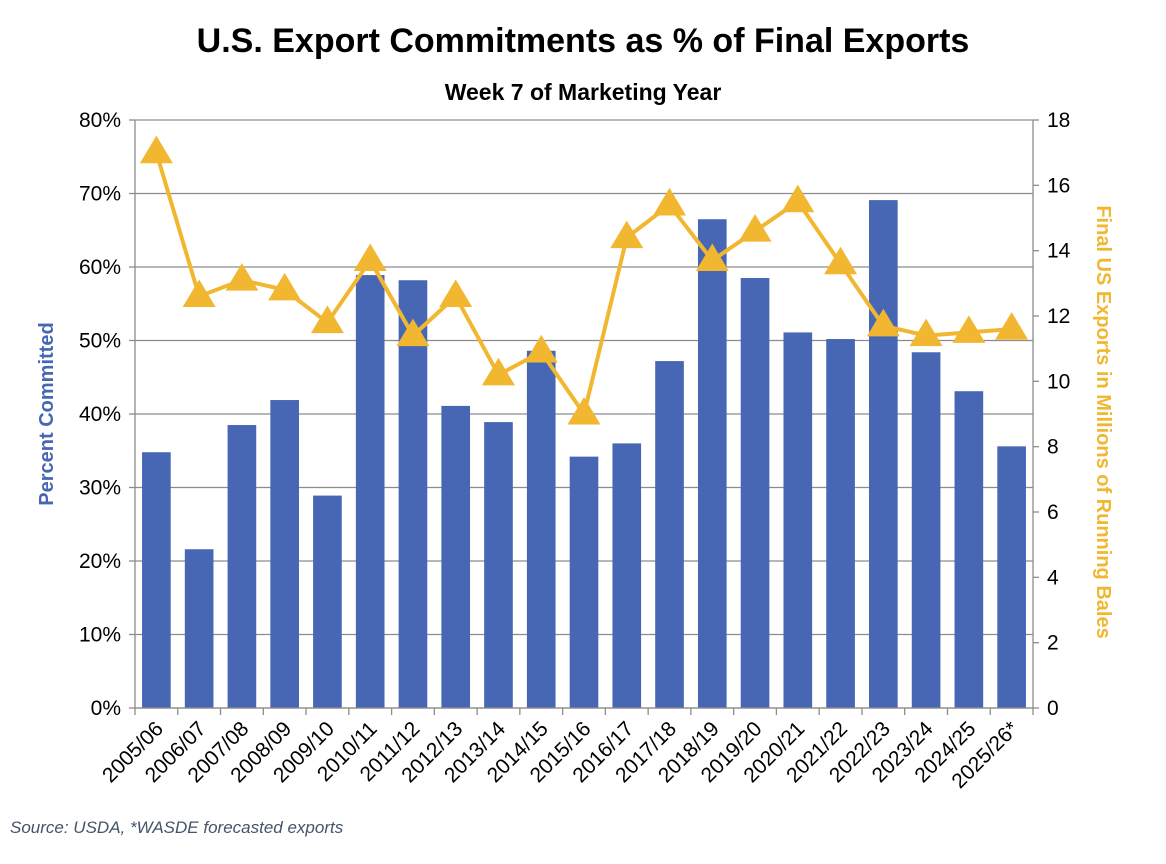  Describe the element at coordinates (100, 120) in the screenshot. I see `y-tick-label: 80%` at that location.